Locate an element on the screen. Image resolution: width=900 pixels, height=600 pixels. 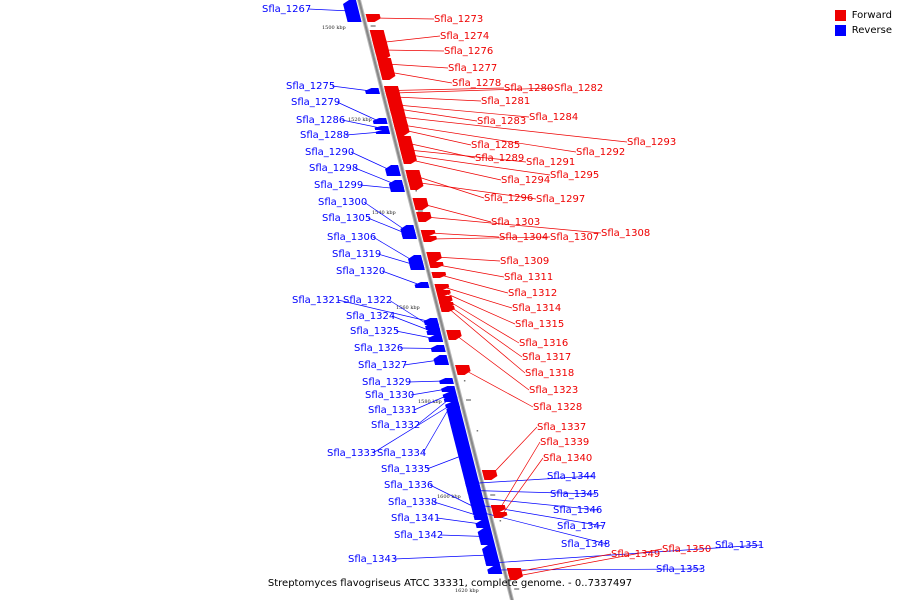
reverse-gene-label: Sfla_1341 is located at coordinates (415, 518).